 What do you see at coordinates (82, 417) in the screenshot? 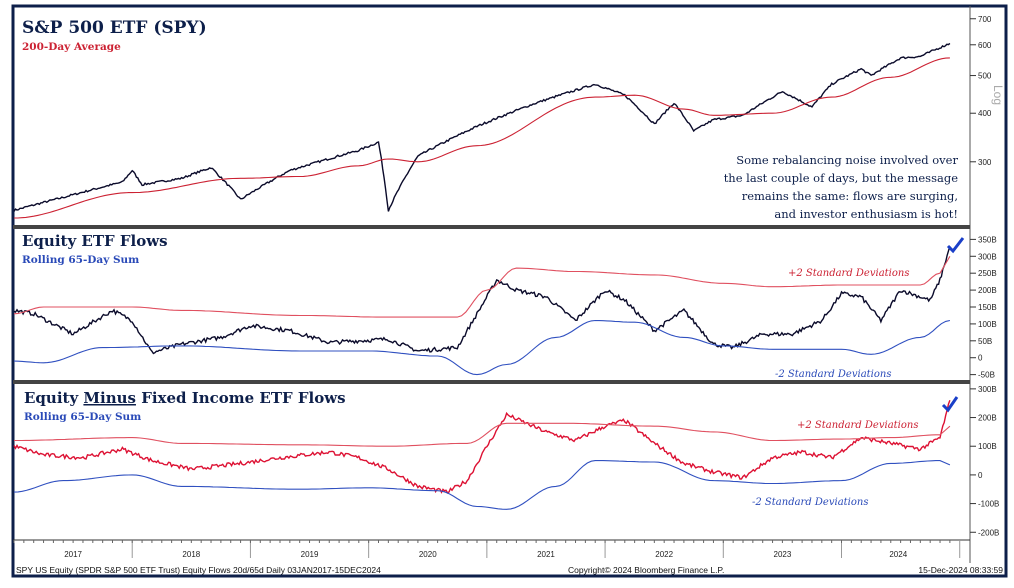
I see `panel3-subtitle: Rolling 65-Day Sum` at bounding box center [82, 417].